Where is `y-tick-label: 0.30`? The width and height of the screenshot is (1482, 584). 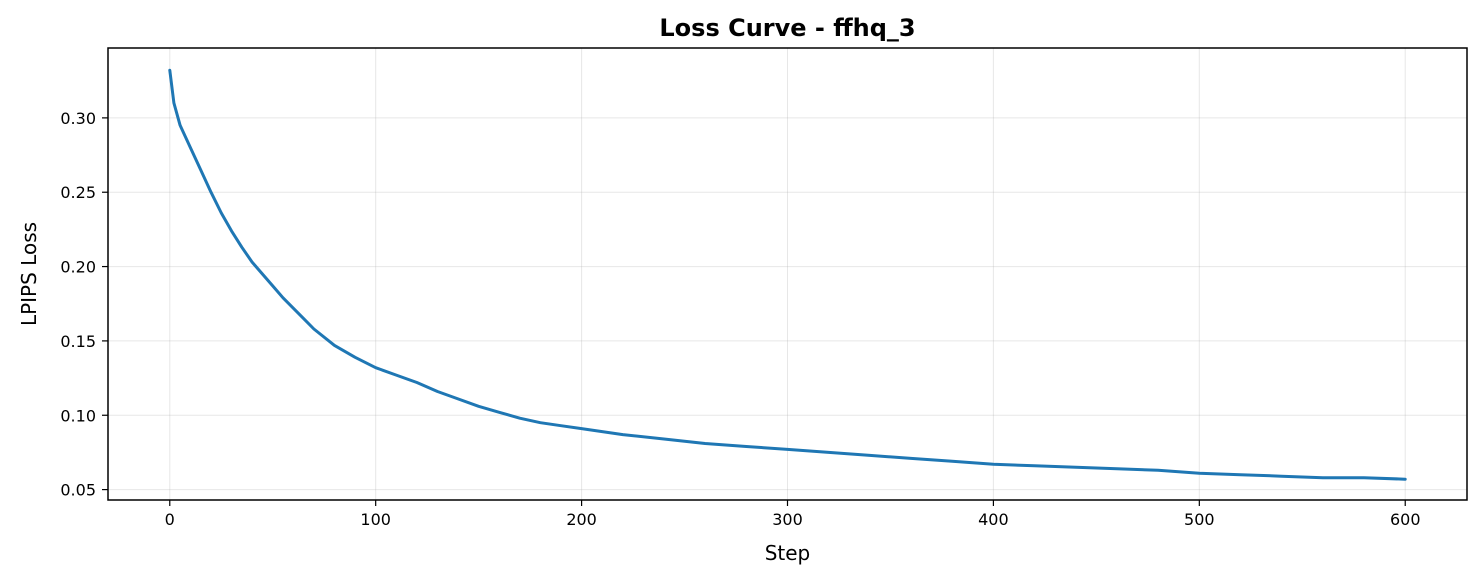 y-tick-label: 0.30 is located at coordinates (78, 118).